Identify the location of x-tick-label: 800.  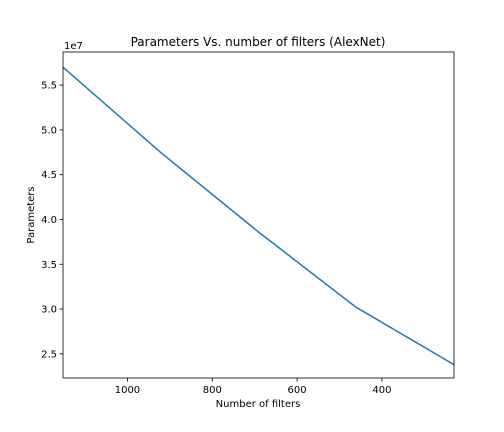
(212, 390).